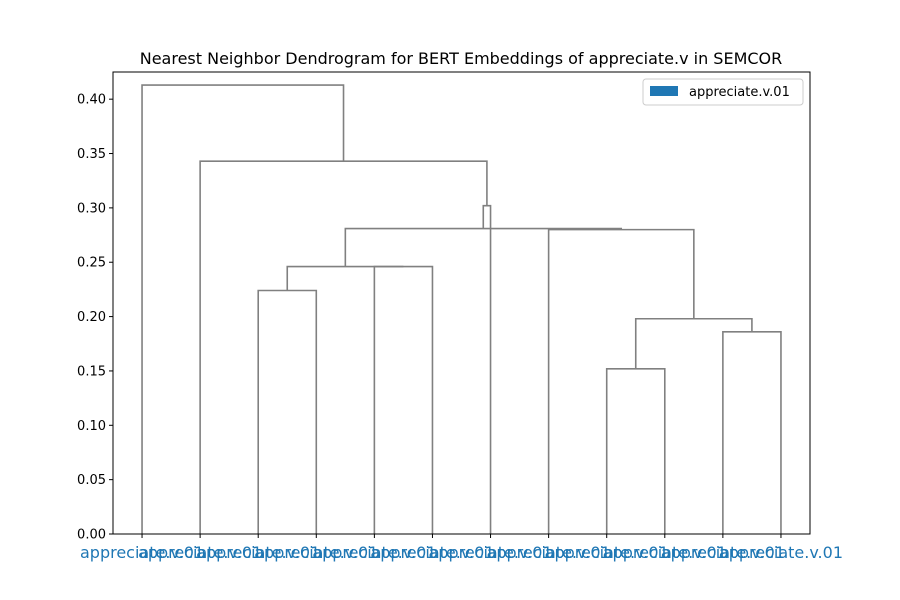 This screenshot has height=600, width=900. What do you see at coordinates (91, 154) in the screenshot?
I see `y-tick-label: 0.35` at bounding box center [91, 154].